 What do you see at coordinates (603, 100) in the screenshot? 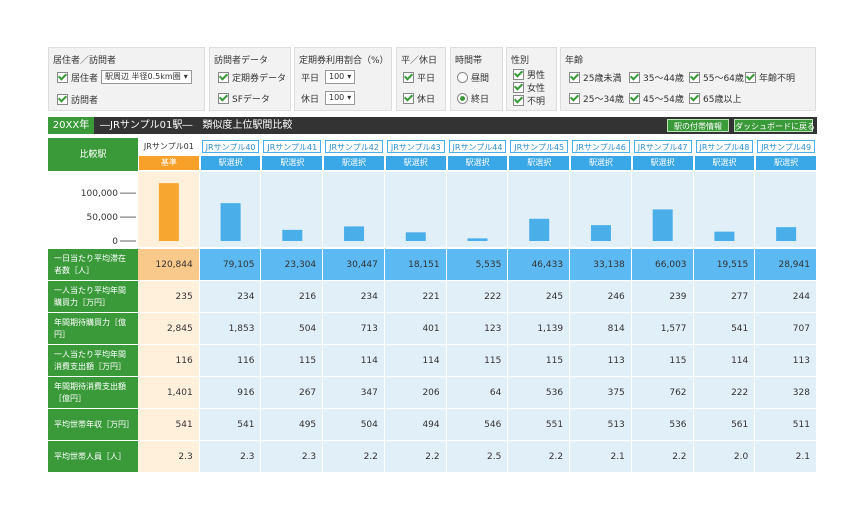
I see `label: 25～34歳` at bounding box center [603, 100].